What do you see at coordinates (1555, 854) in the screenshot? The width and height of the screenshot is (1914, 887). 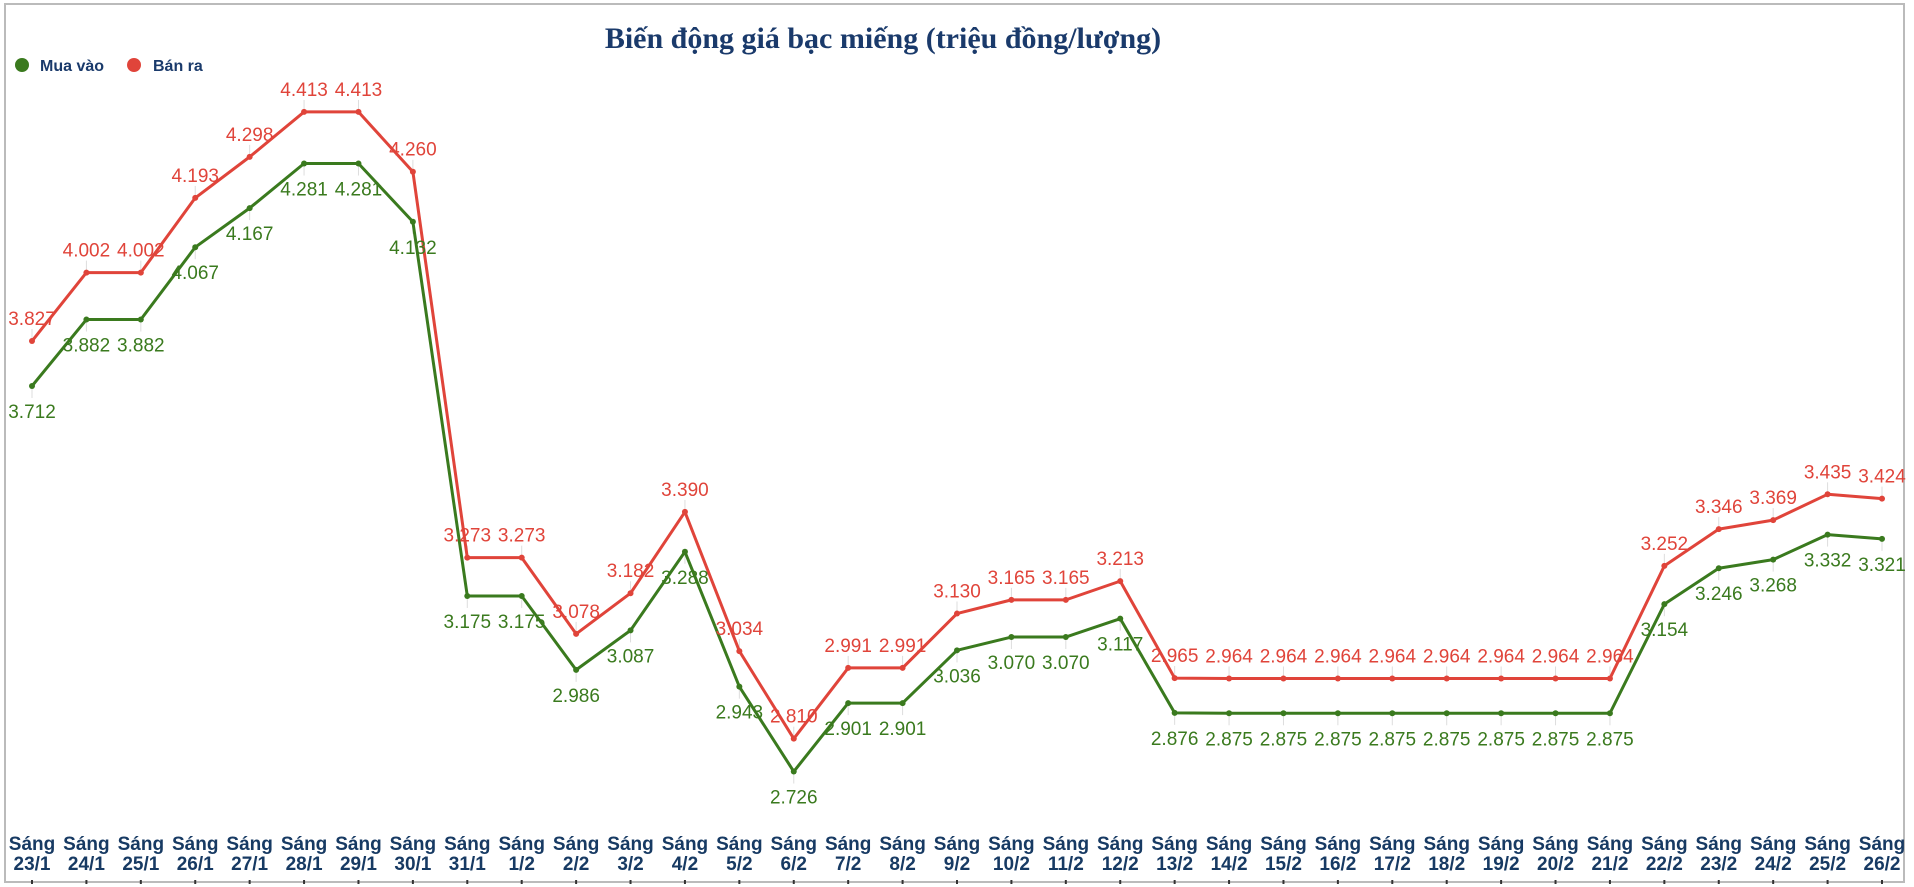 I see `x-tick-label: Sáng 20/2` at bounding box center [1555, 854].